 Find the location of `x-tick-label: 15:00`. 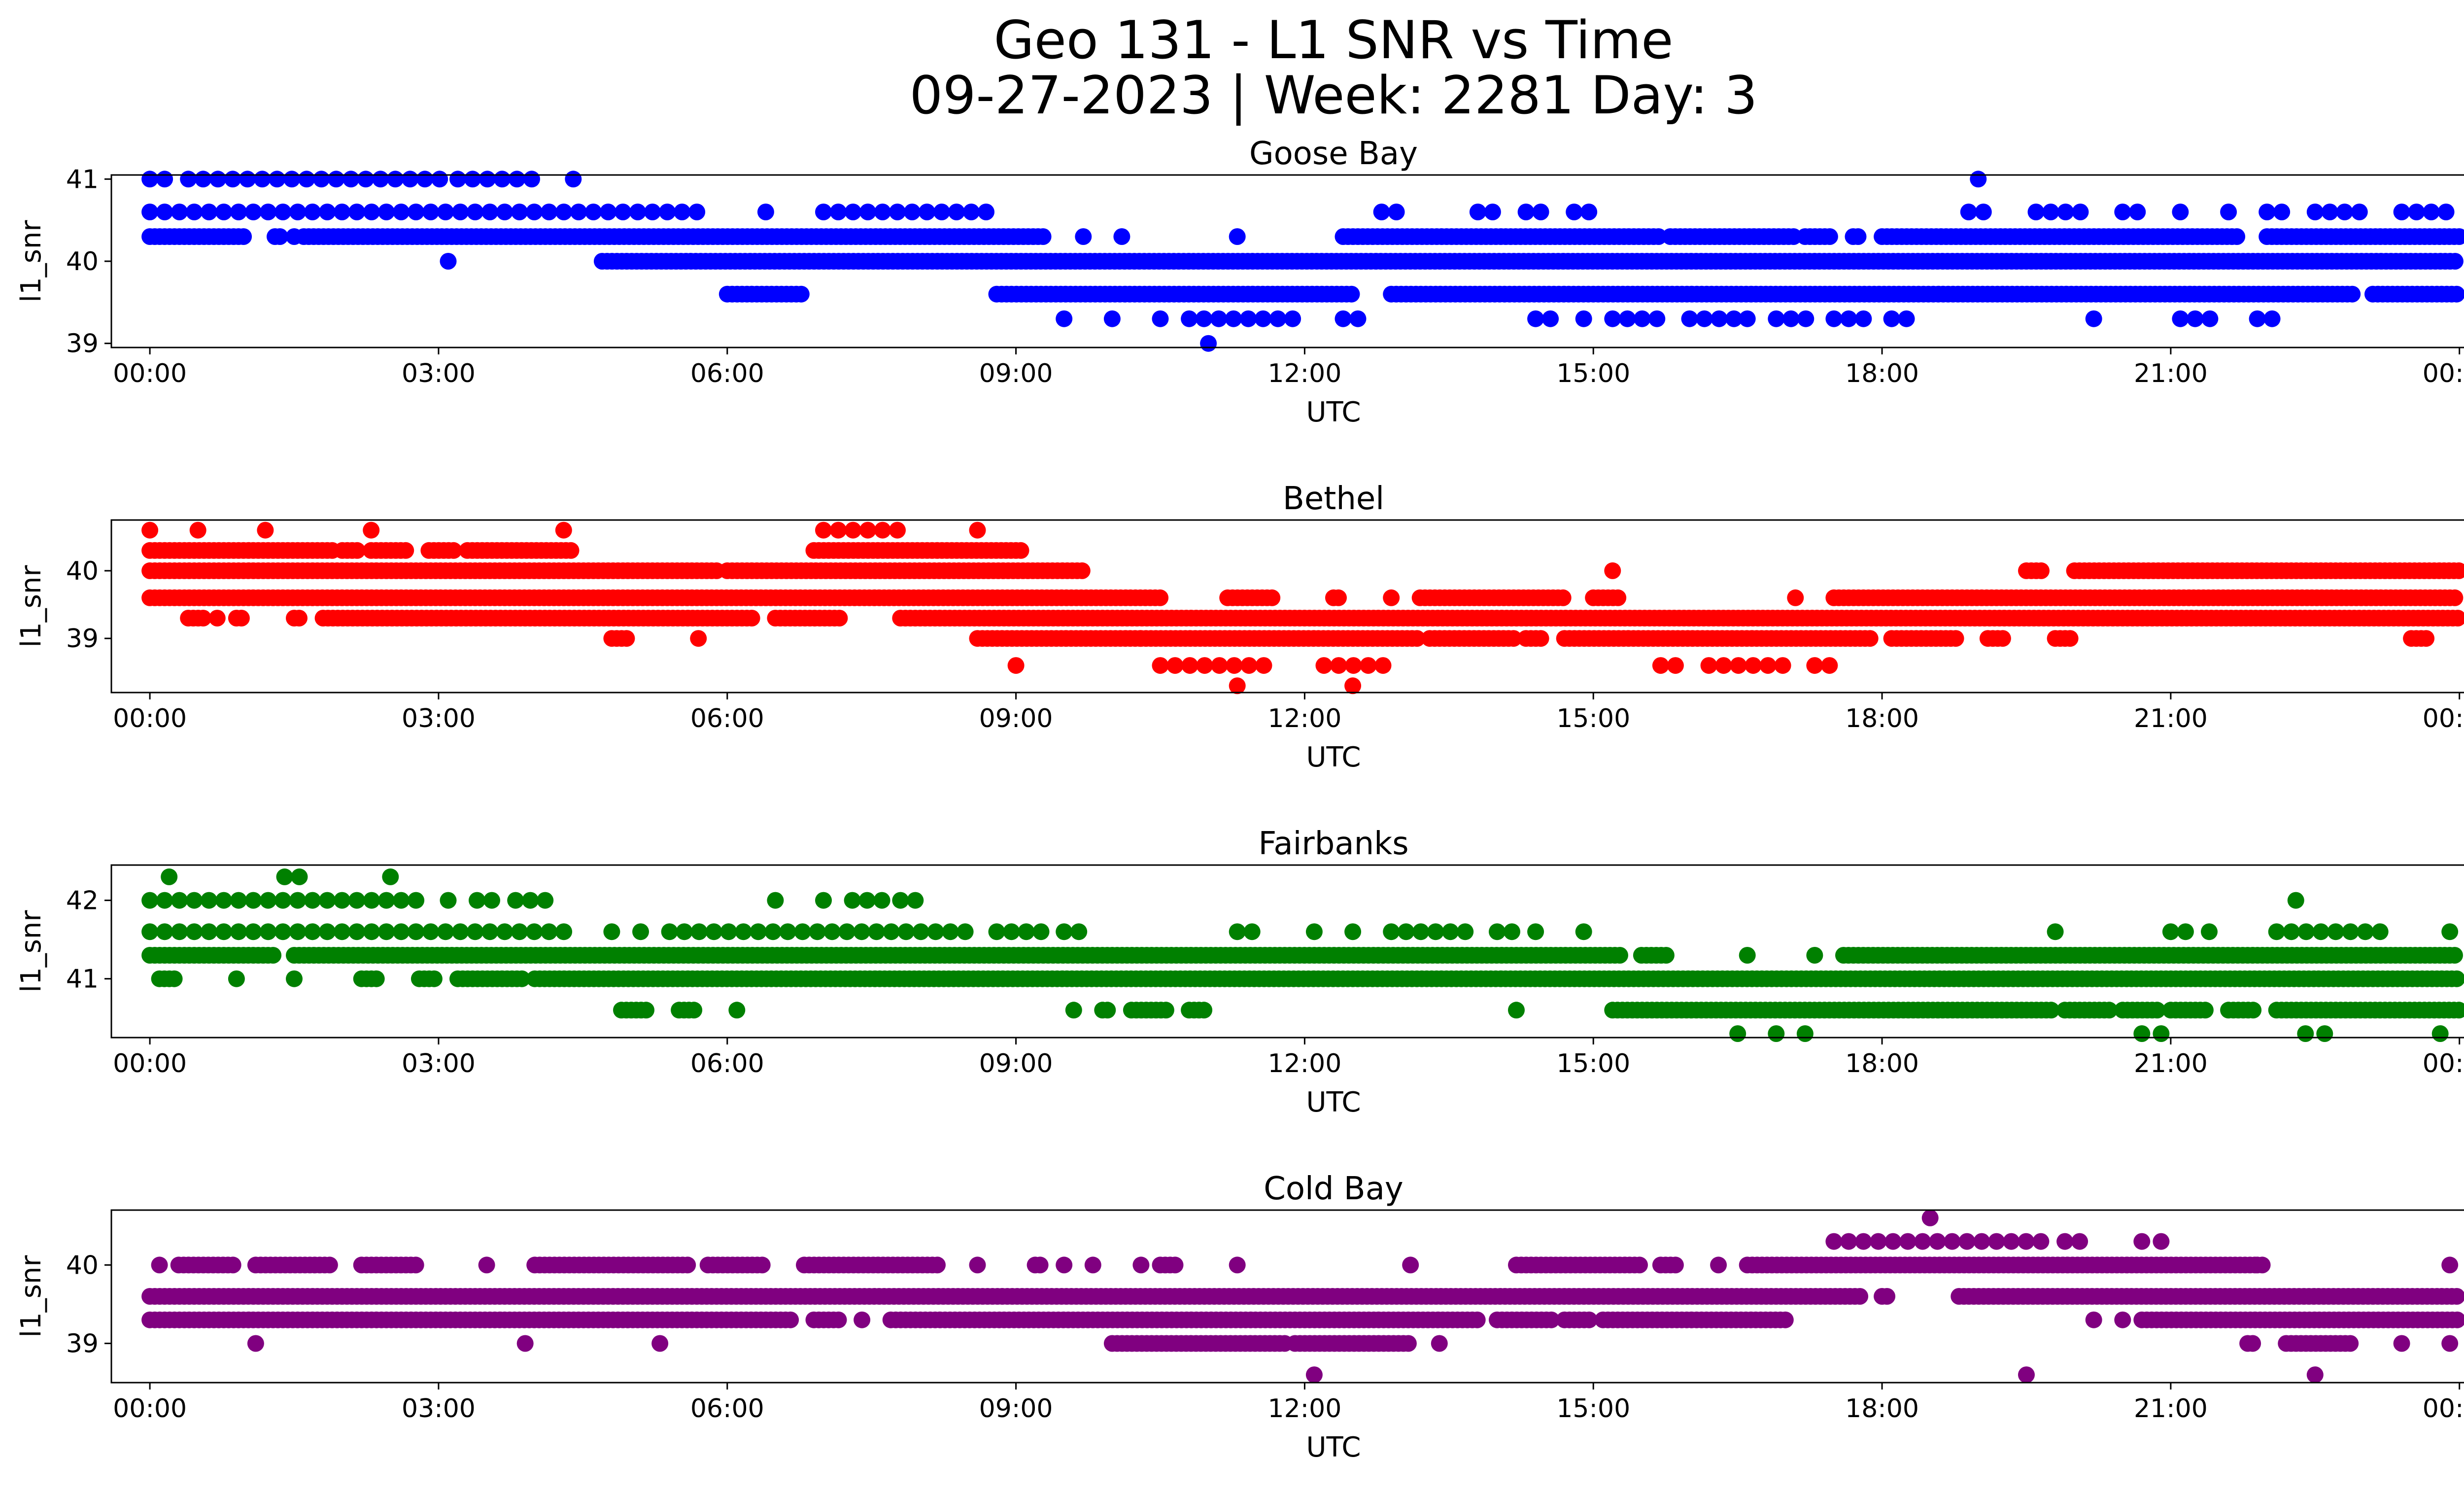

x-tick-label: 15:00 is located at coordinates (1593, 373).